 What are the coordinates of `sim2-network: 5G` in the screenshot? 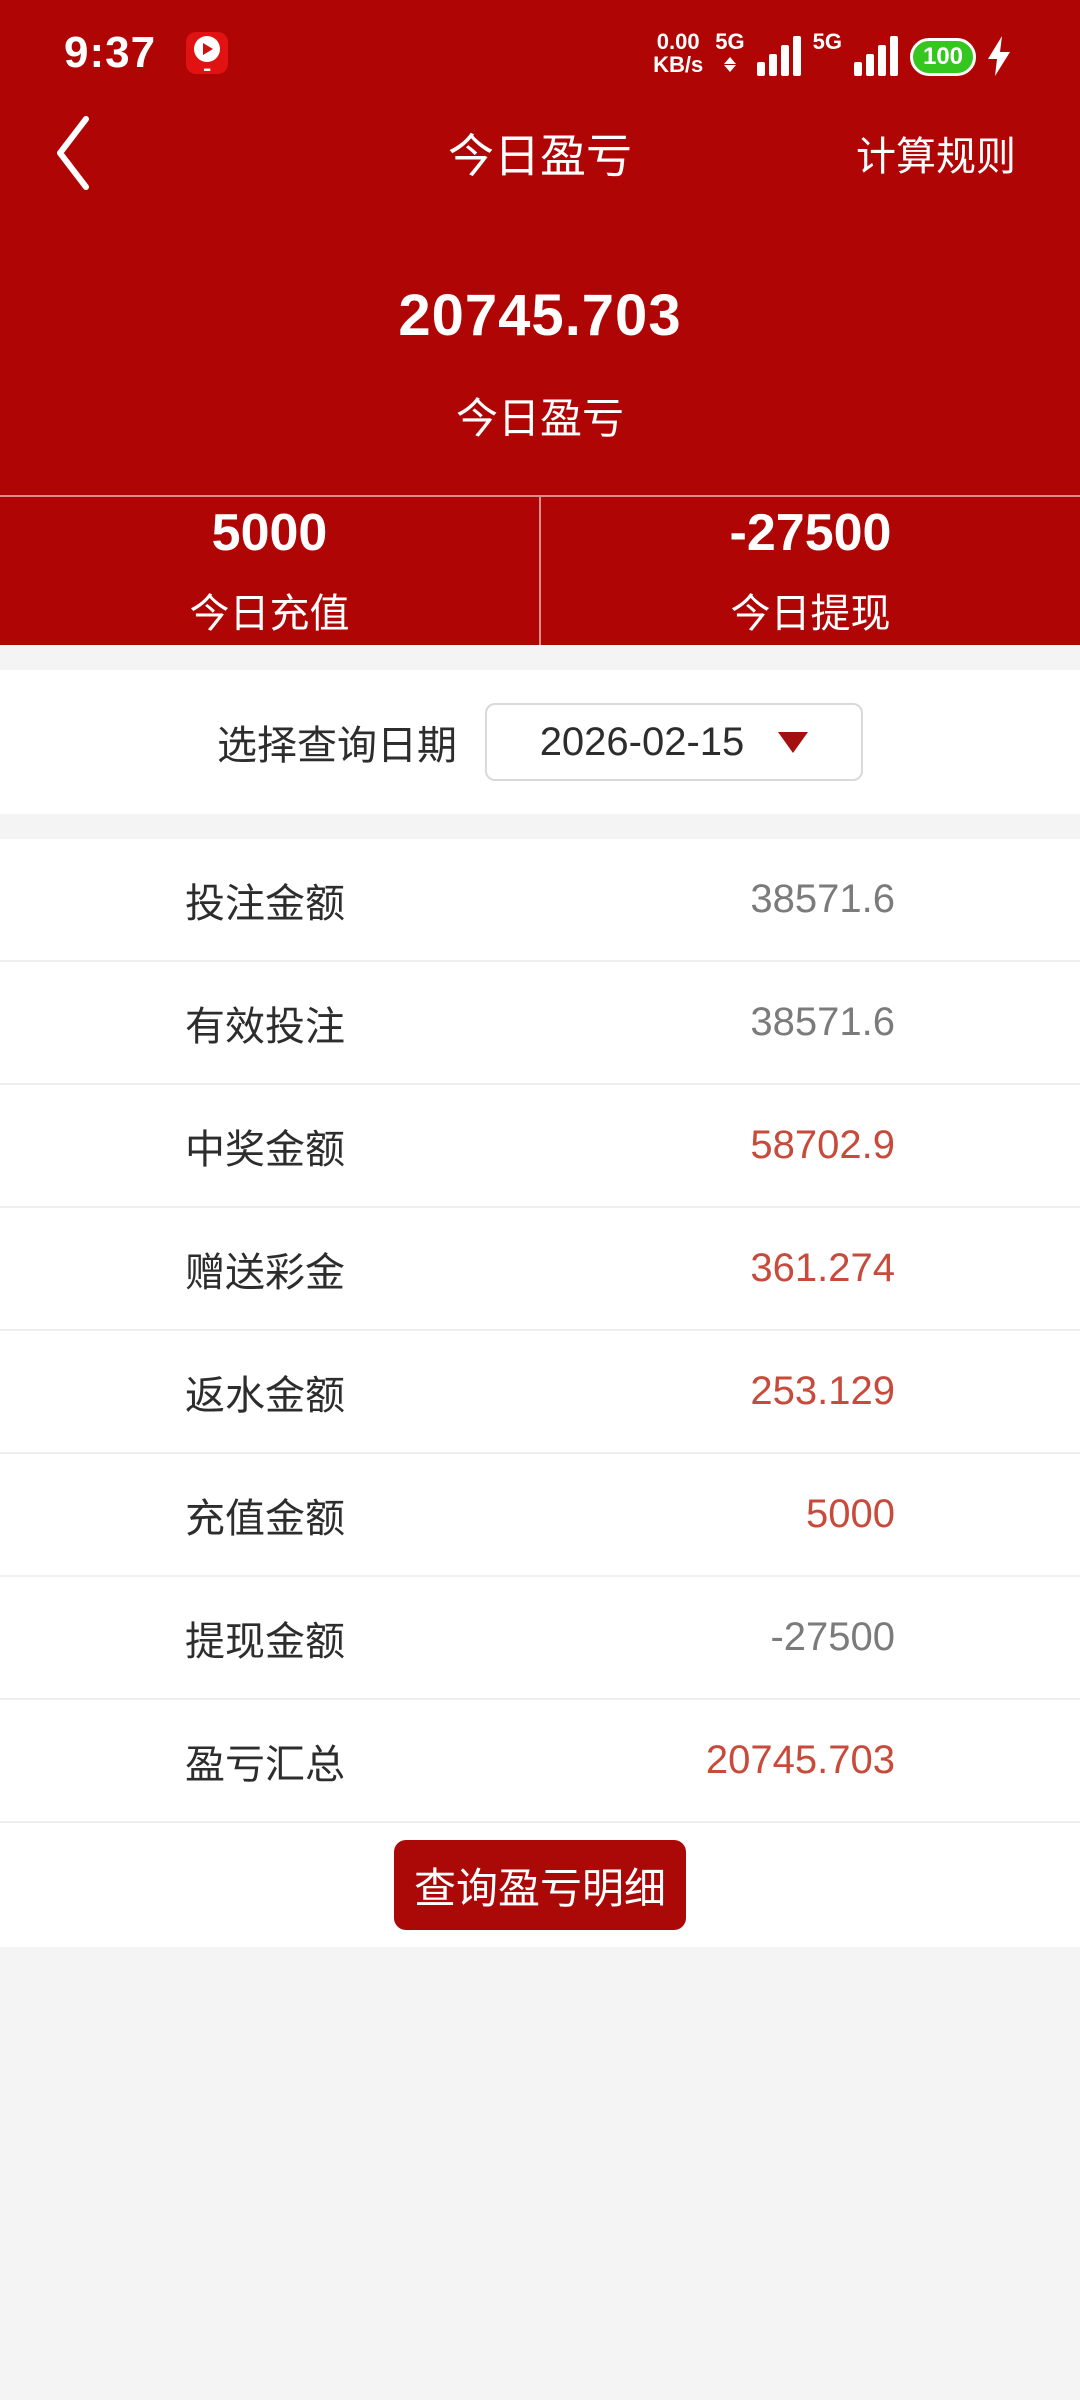 It's located at (827, 41).